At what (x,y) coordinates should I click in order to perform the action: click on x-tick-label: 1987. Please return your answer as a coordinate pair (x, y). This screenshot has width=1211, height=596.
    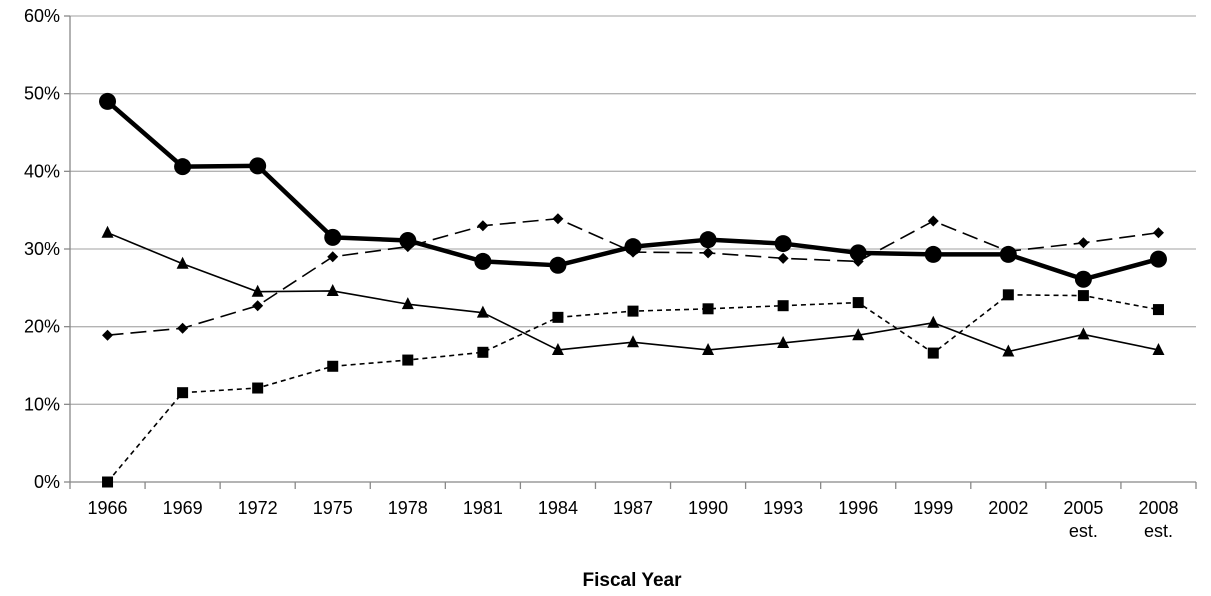
    Looking at the image, I should click on (633, 508).